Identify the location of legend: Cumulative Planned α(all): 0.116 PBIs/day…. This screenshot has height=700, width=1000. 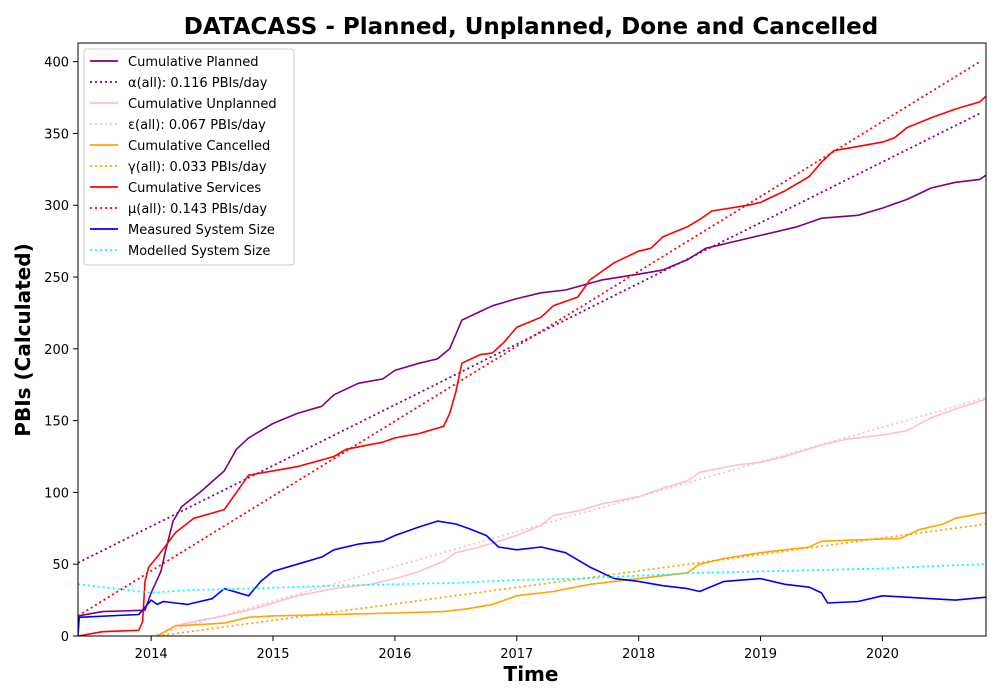
(189, 157).